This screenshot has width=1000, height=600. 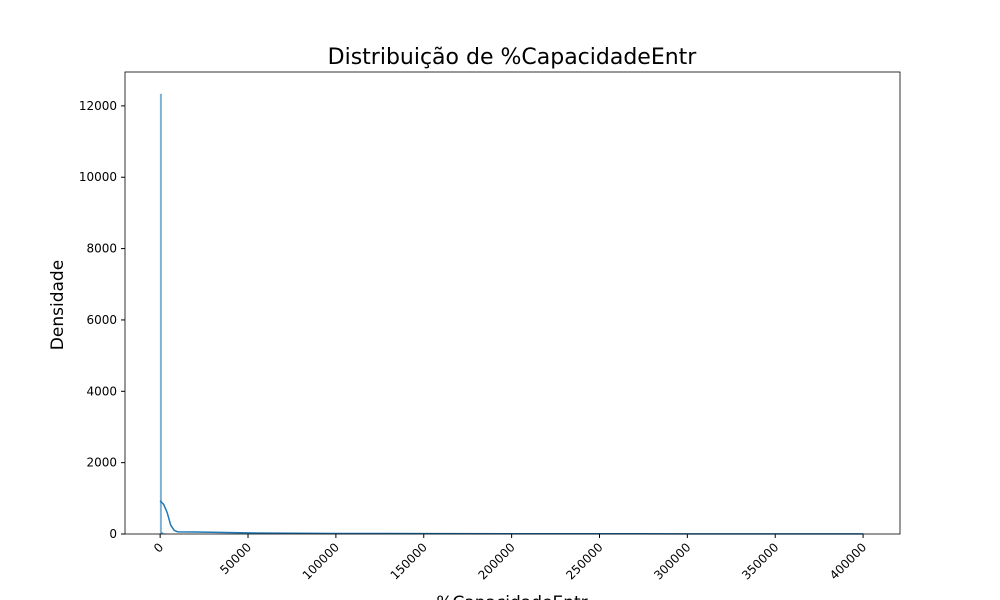 I want to click on y-tick-label: 0, so click(x=113, y=534).